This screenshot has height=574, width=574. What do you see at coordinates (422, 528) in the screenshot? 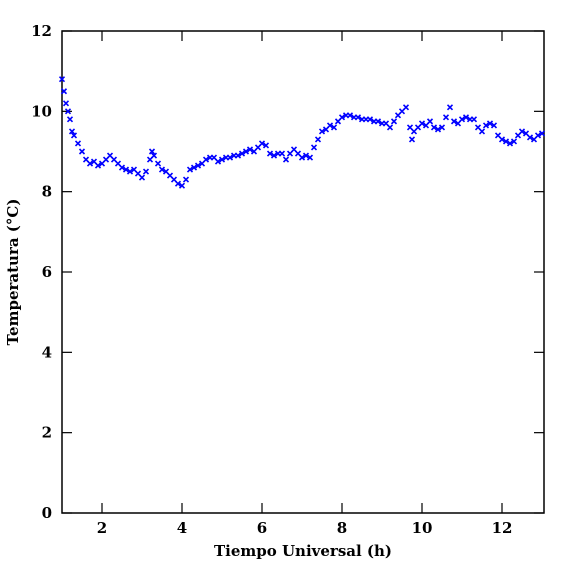
I see `x-tick-label: 10` at bounding box center [422, 528].